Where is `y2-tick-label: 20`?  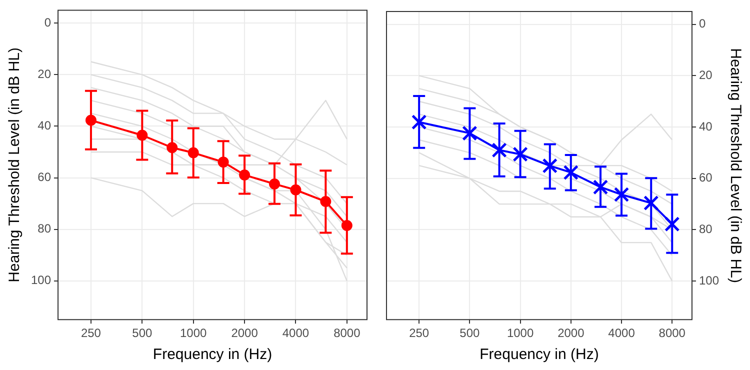
y2-tick-label: 20 is located at coordinates (705, 75).